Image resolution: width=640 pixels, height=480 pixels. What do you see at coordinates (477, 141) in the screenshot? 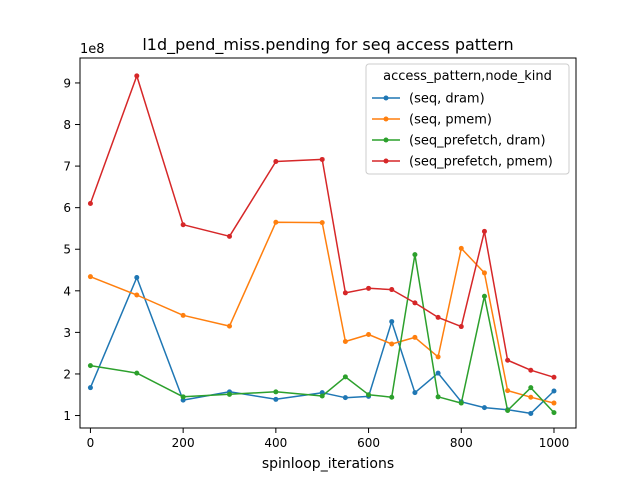
I see `legend-label: (seq_prefetch, dram)` at bounding box center [477, 141].